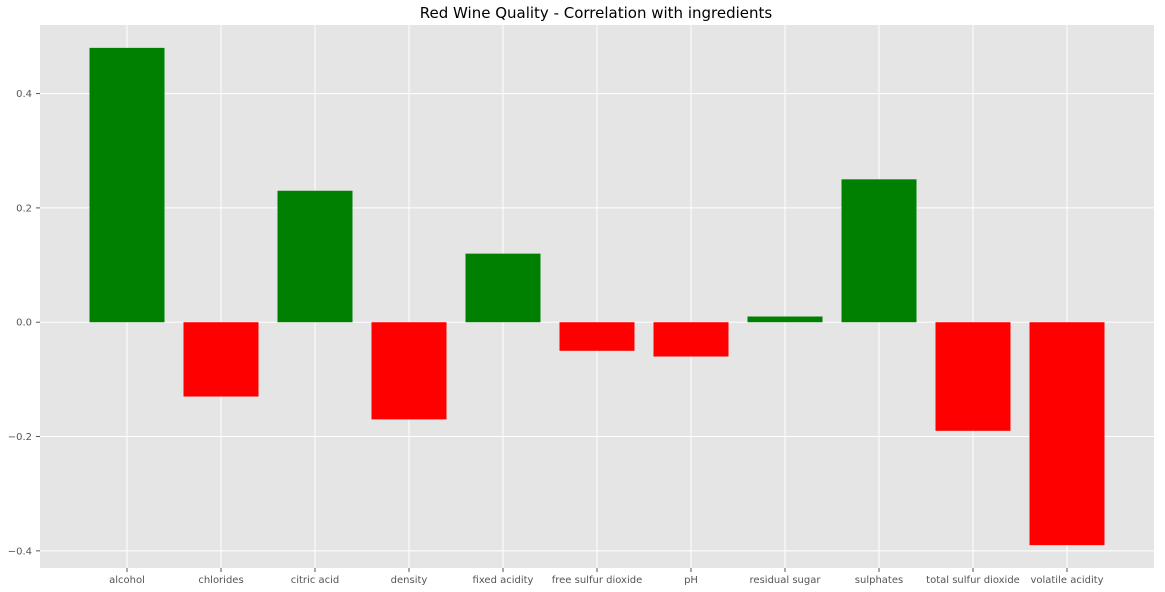 This screenshot has height=592, width=1165. What do you see at coordinates (597, 336) in the screenshot?
I see `bar-free-sulfur-dioxide` at bounding box center [597, 336].